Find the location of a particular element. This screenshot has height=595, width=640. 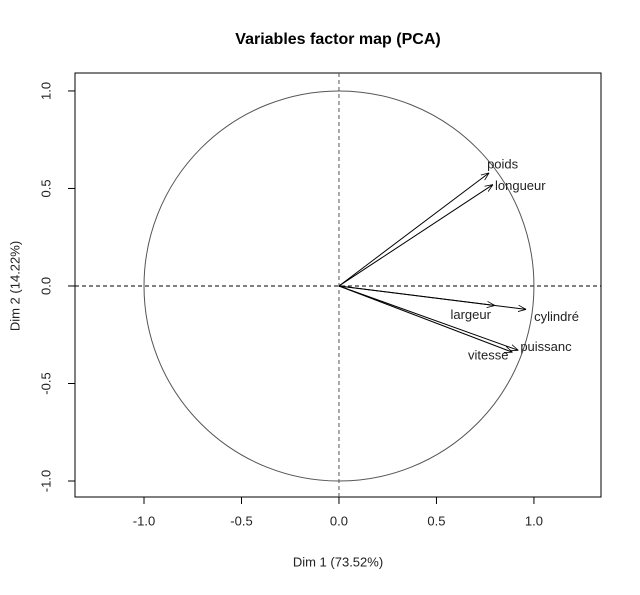

x-tick-label: 1.0 is located at coordinates (534, 520).